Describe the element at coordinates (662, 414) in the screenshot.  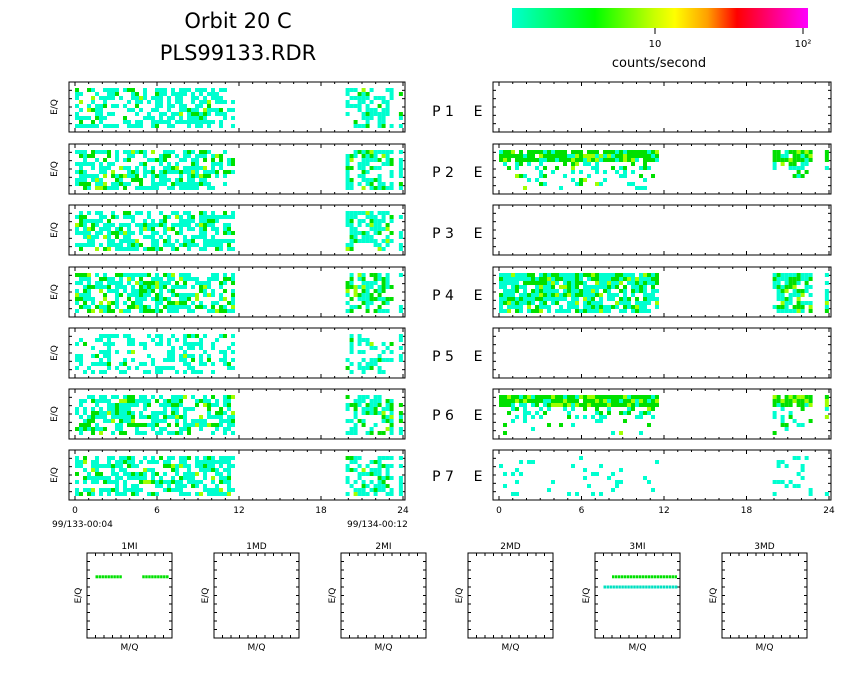
I see `heatmap-panel` at that location.